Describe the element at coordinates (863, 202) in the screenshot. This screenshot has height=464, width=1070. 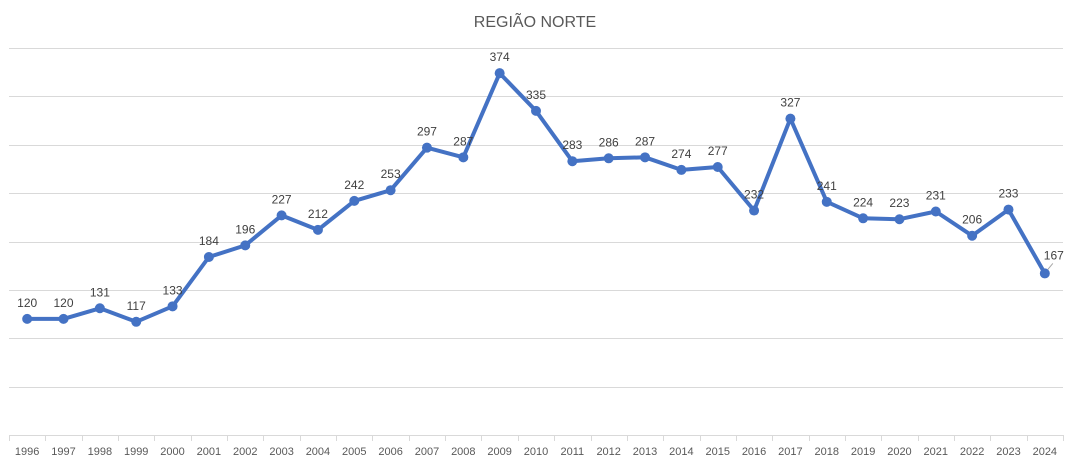
I see `data-label-2019: 224` at that location.